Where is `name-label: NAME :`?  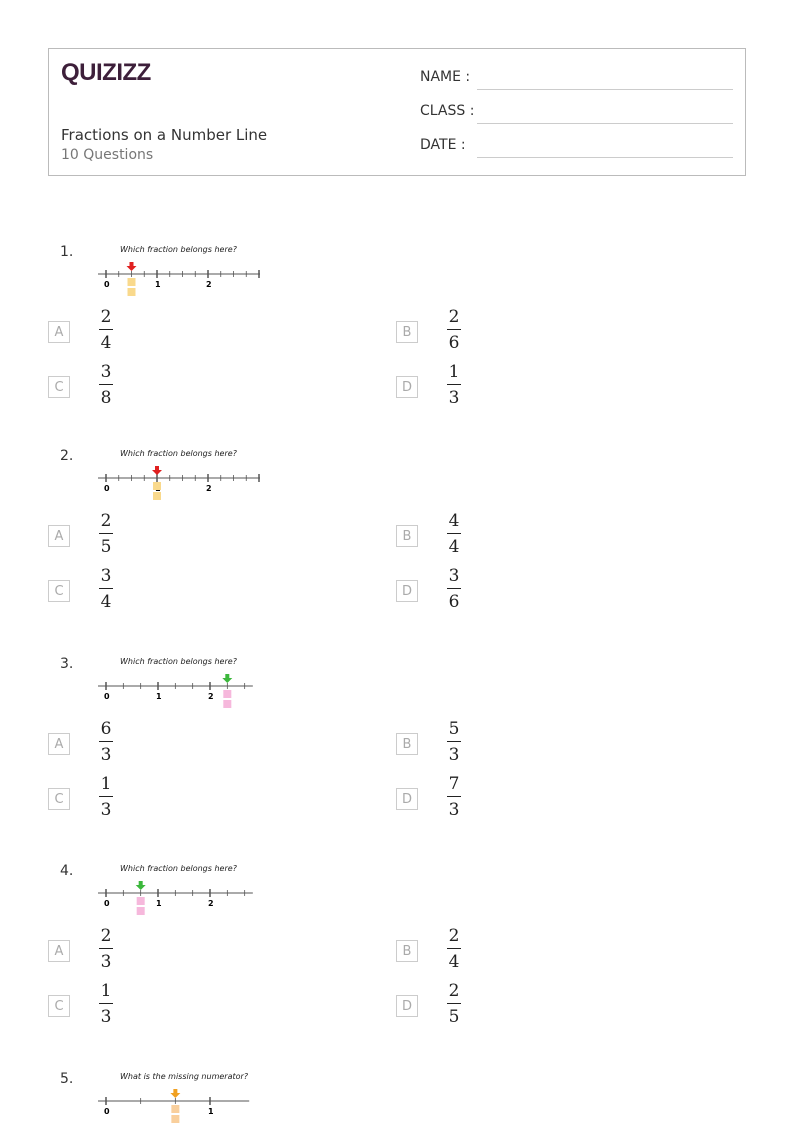 name-label: NAME : is located at coordinates (445, 77).